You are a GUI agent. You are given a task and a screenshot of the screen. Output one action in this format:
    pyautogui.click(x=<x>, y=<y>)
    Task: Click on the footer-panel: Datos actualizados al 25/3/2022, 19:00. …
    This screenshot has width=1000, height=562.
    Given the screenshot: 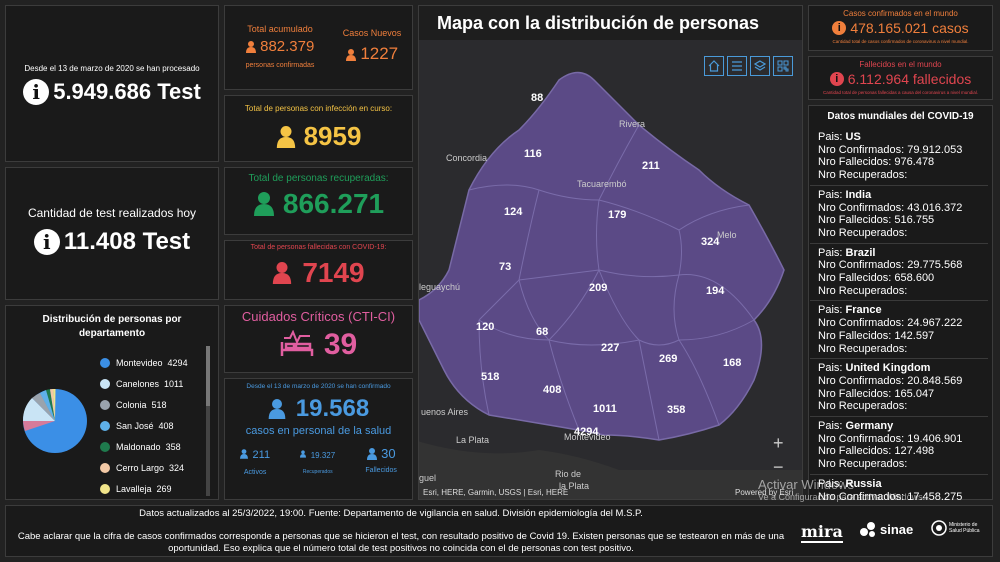 What is the action you would take?
    pyautogui.click(x=499, y=531)
    